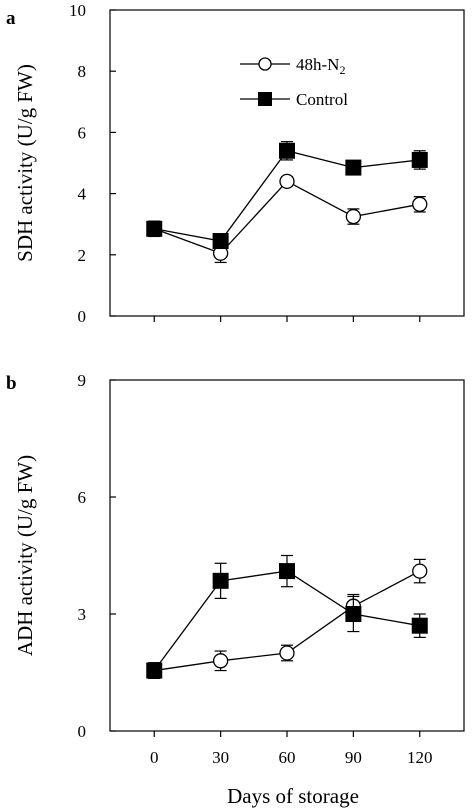 The height and width of the screenshot is (811, 474). What do you see at coordinates (82, 255) in the screenshot?
I see `y-tick-label: 2` at bounding box center [82, 255].